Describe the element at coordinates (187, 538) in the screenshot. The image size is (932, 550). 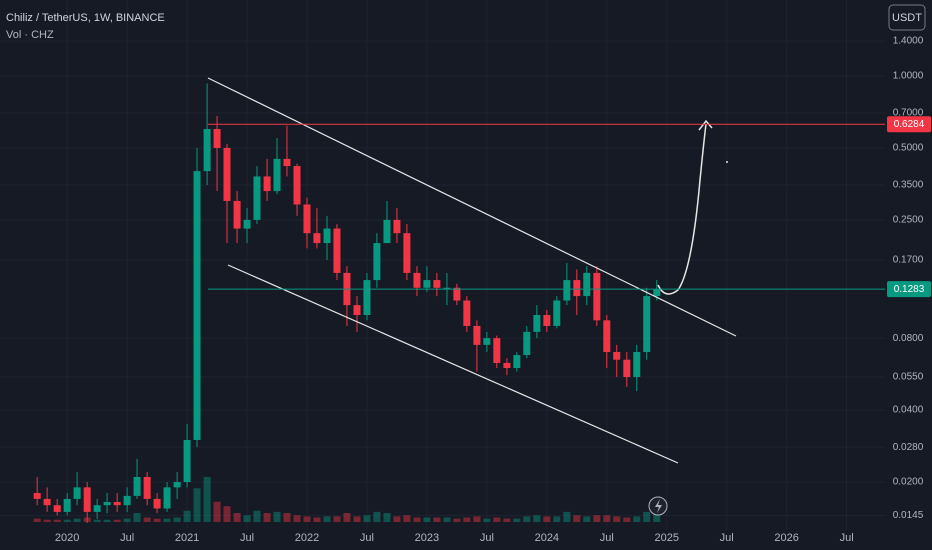
I see `x-tick-label: 2021` at that location.